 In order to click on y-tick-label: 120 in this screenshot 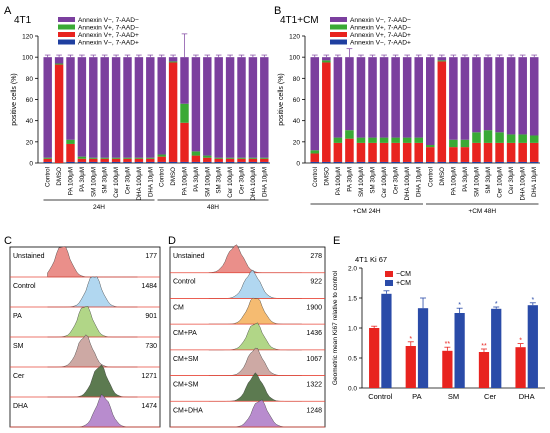, I will do `click(27, 37)`.